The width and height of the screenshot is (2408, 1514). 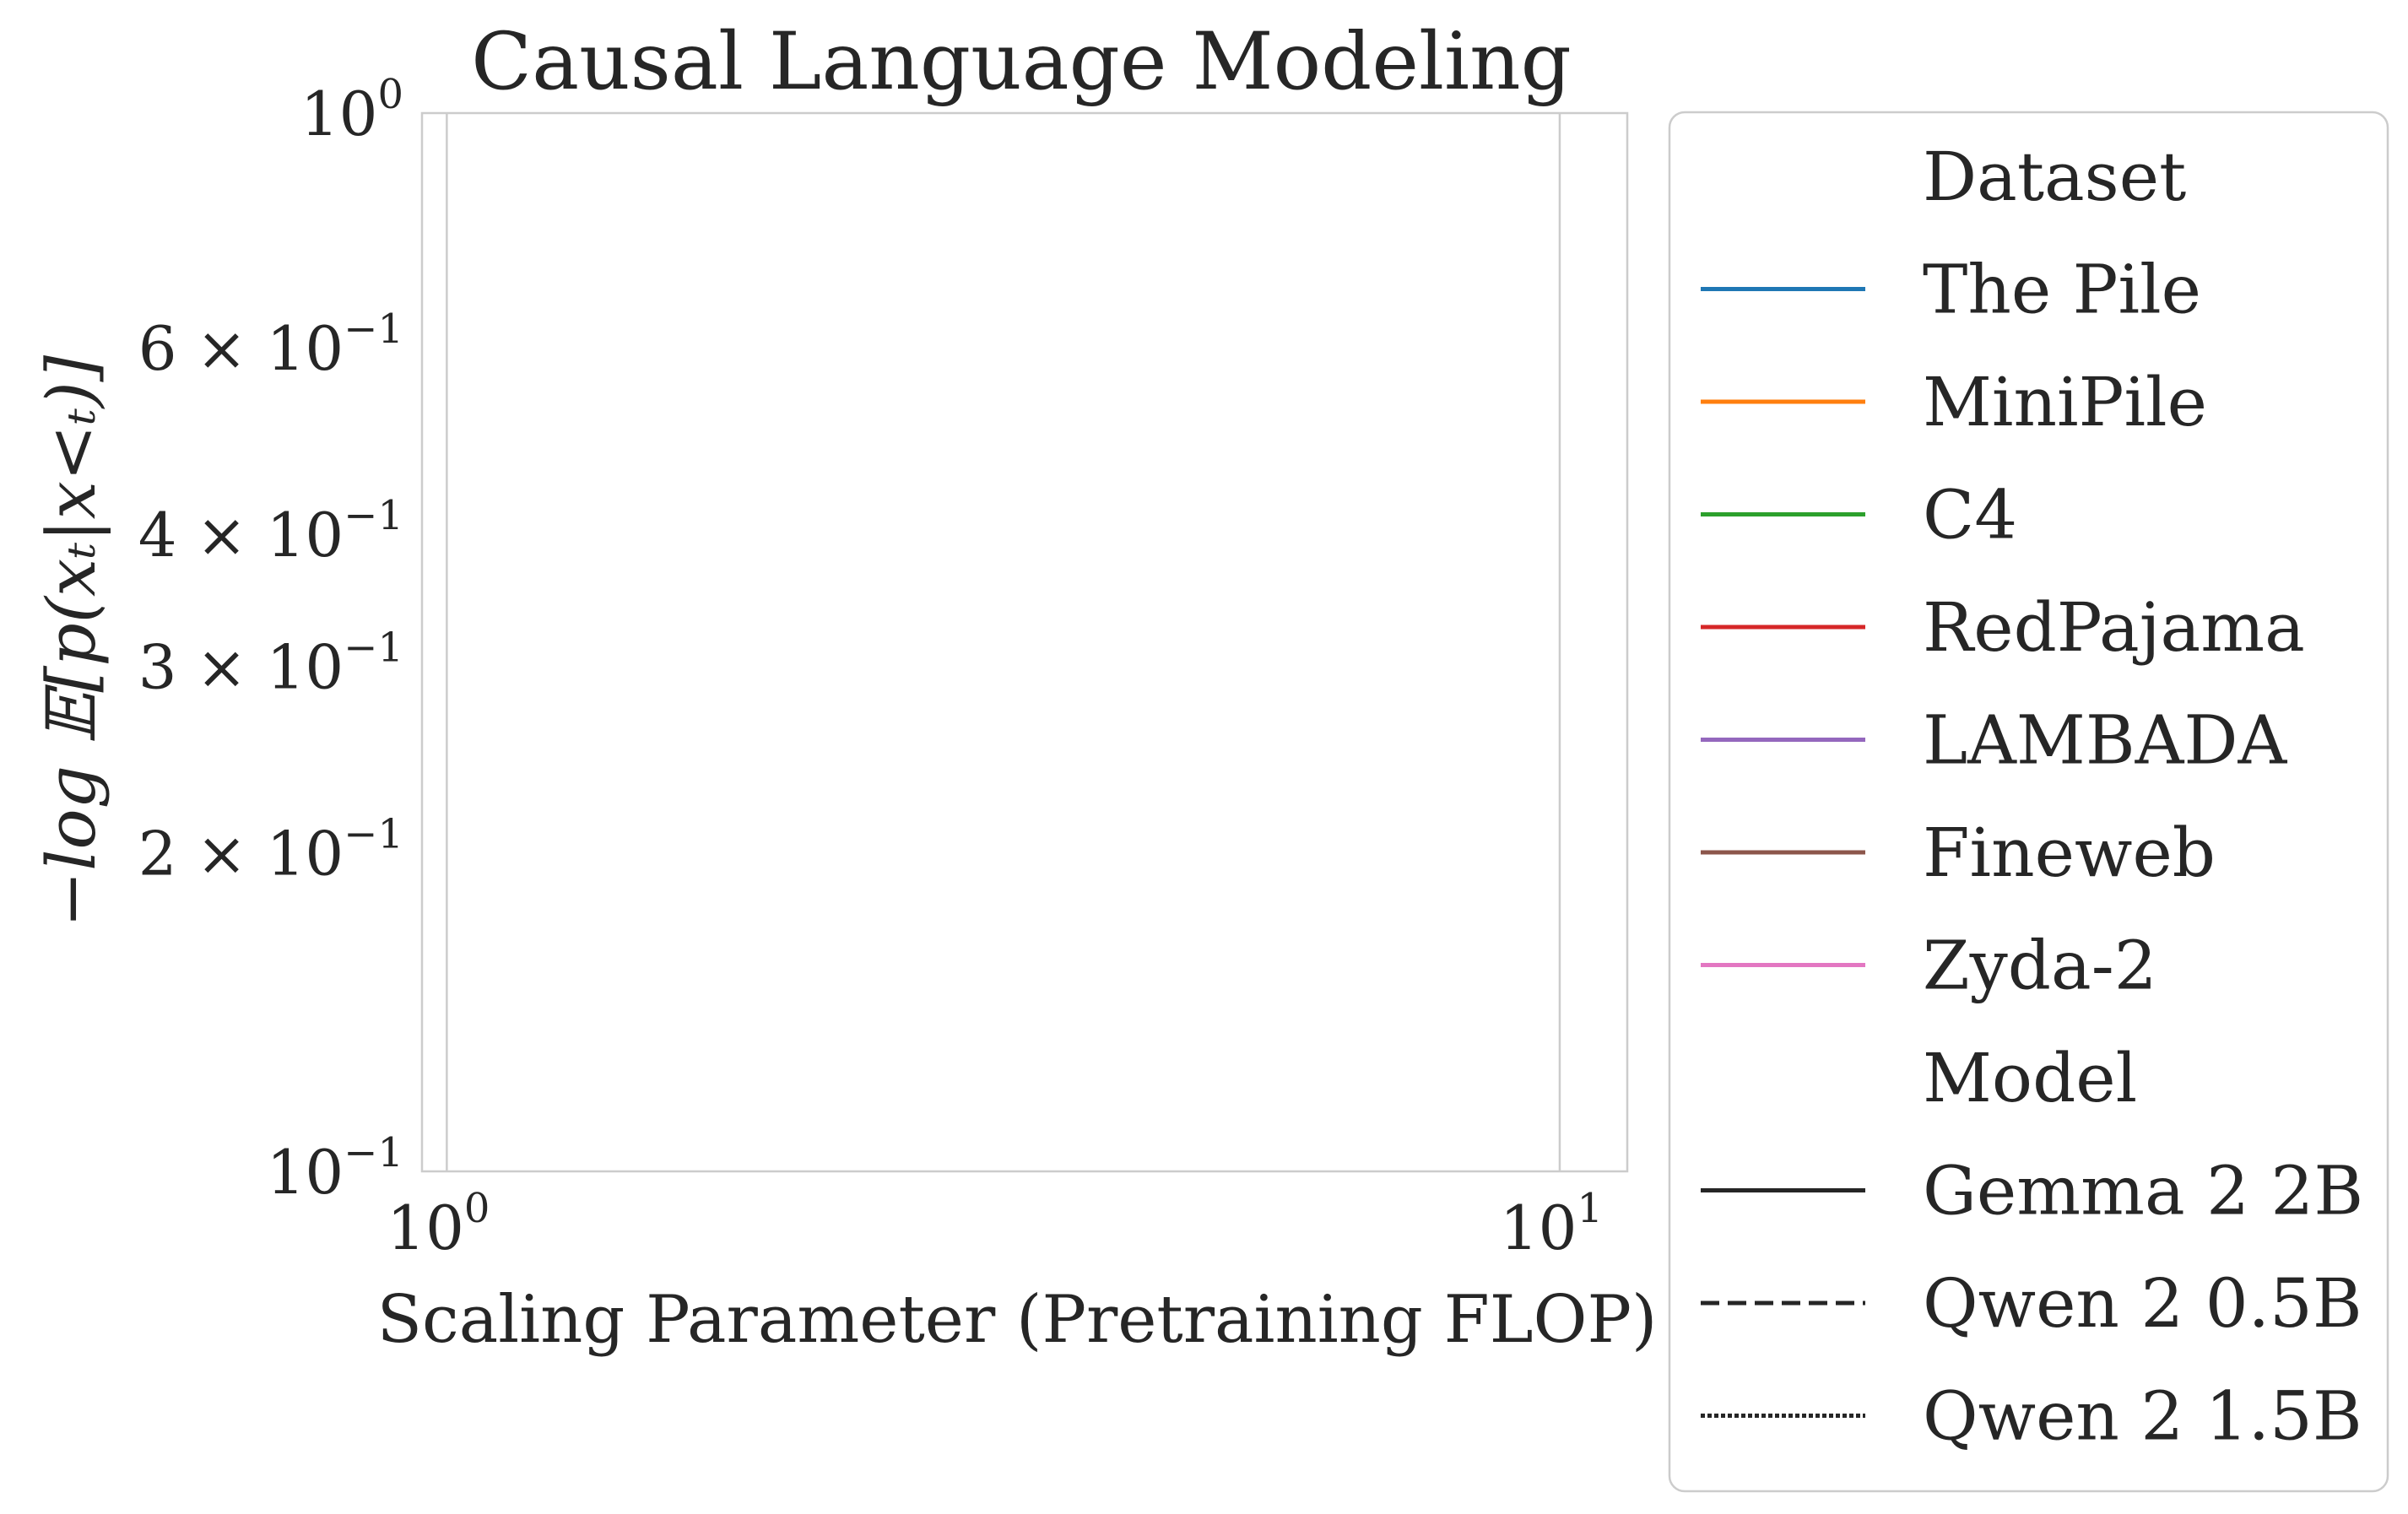 What do you see at coordinates (2142, 1303) in the screenshot?
I see `legend-entry-label: Qwen 2 0.5B` at bounding box center [2142, 1303].